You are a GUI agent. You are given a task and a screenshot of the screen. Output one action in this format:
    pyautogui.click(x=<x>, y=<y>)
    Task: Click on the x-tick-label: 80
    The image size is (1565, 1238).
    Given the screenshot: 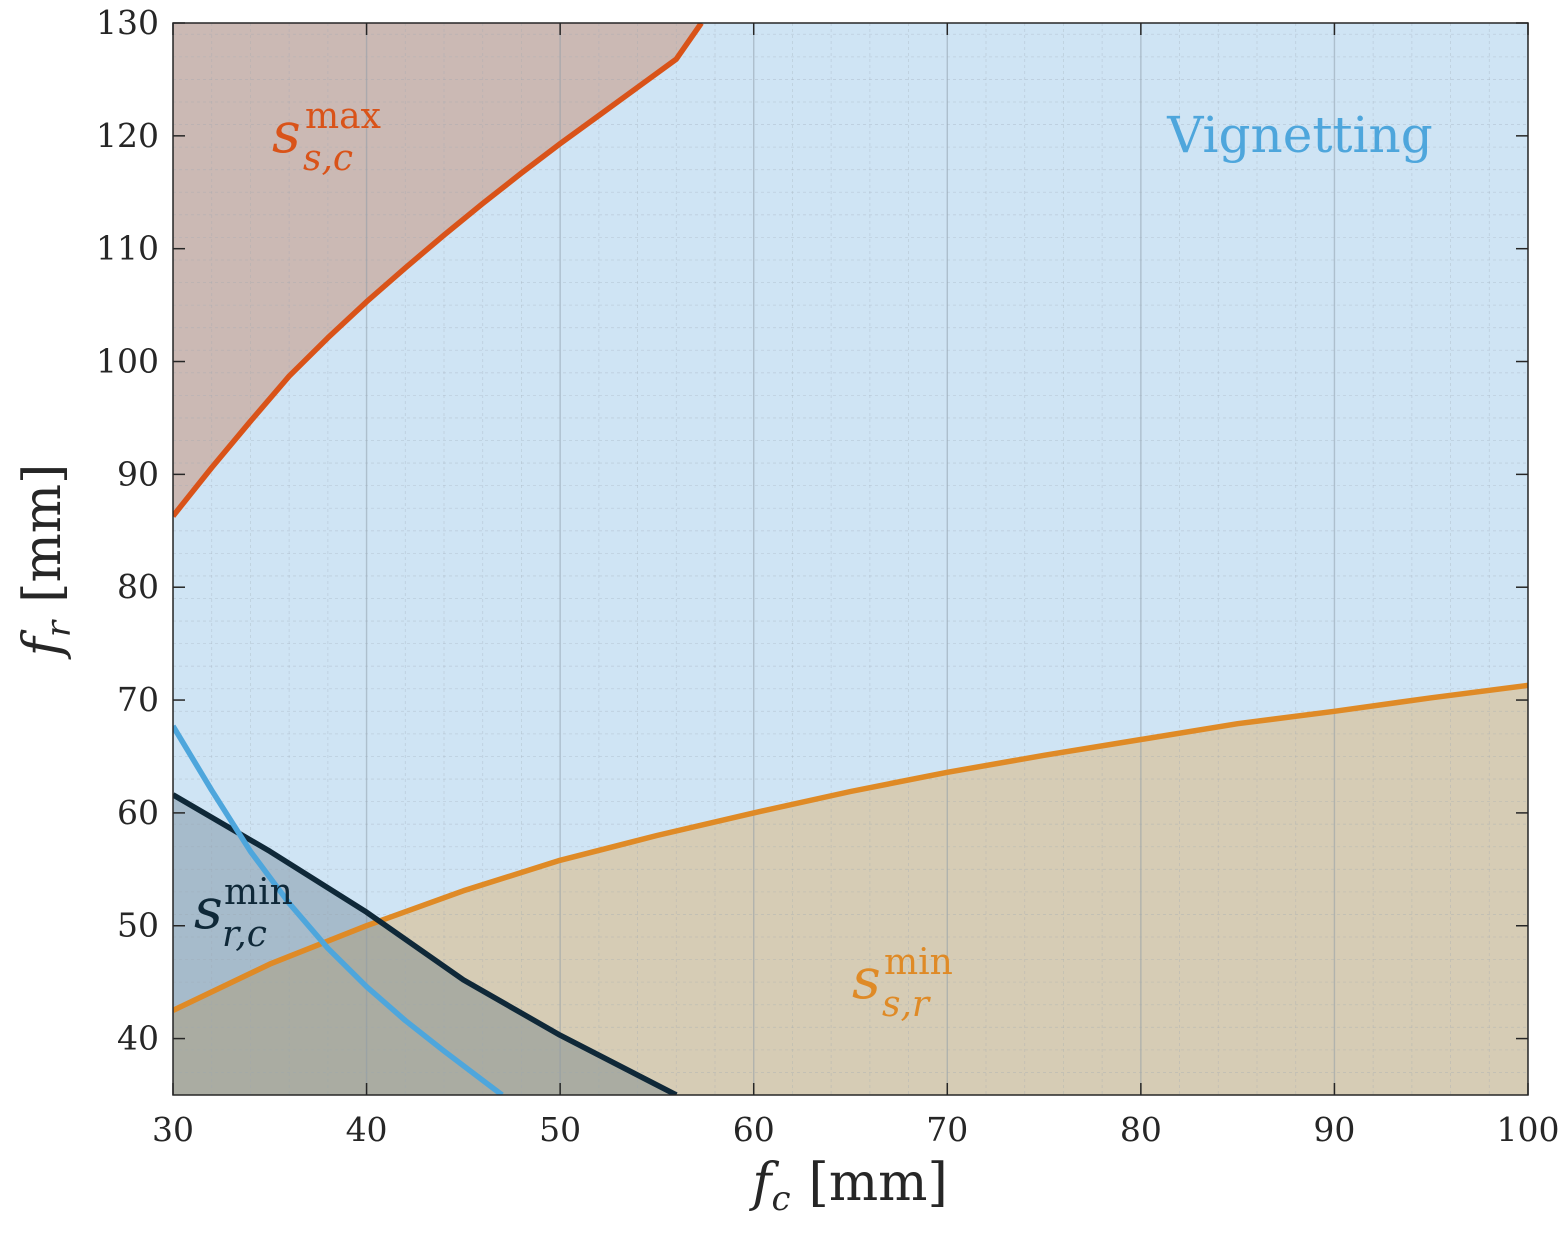 What is the action you would take?
    pyautogui.click(x=1141, y=1129)
    